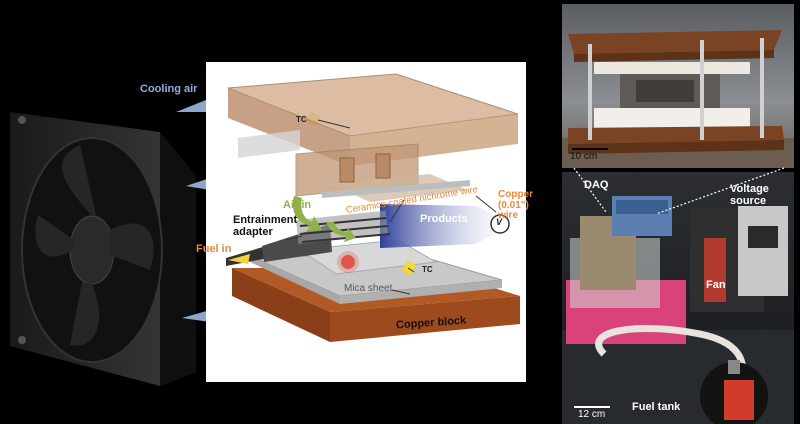 This screenshot has height=424, width=800. I want to click on mica-sheet-label: Mica sheet, so click(368, 288).